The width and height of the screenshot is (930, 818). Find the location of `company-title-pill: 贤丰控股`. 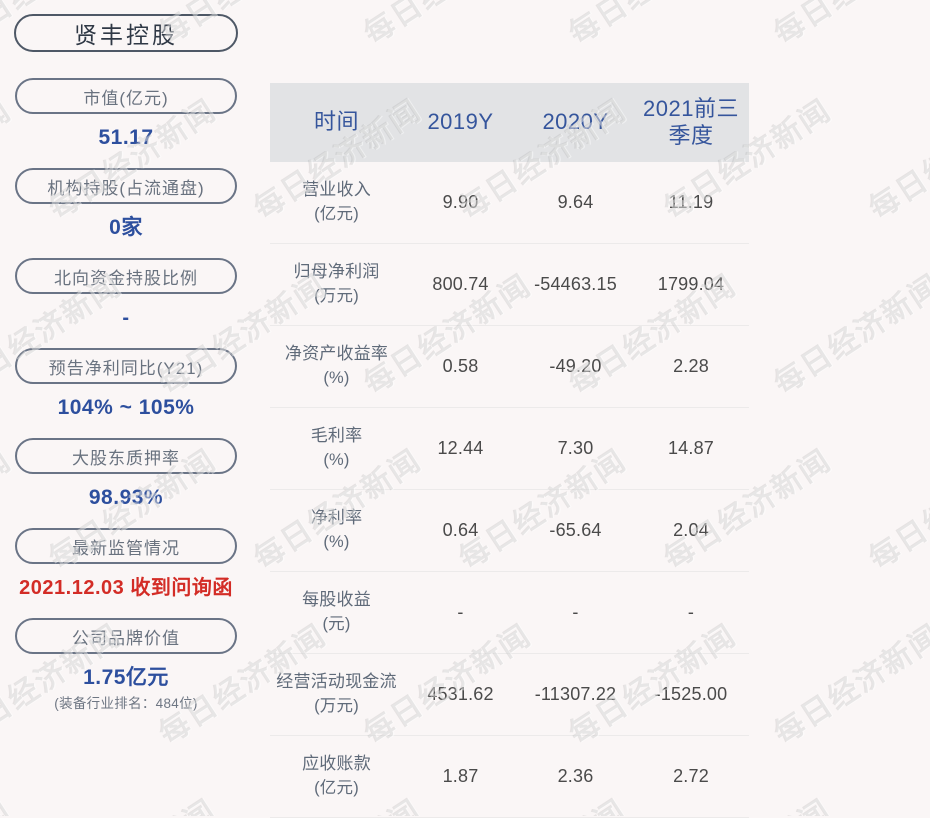

company-title-pill: 贤丰控股 is located at coordinates (126, 33).